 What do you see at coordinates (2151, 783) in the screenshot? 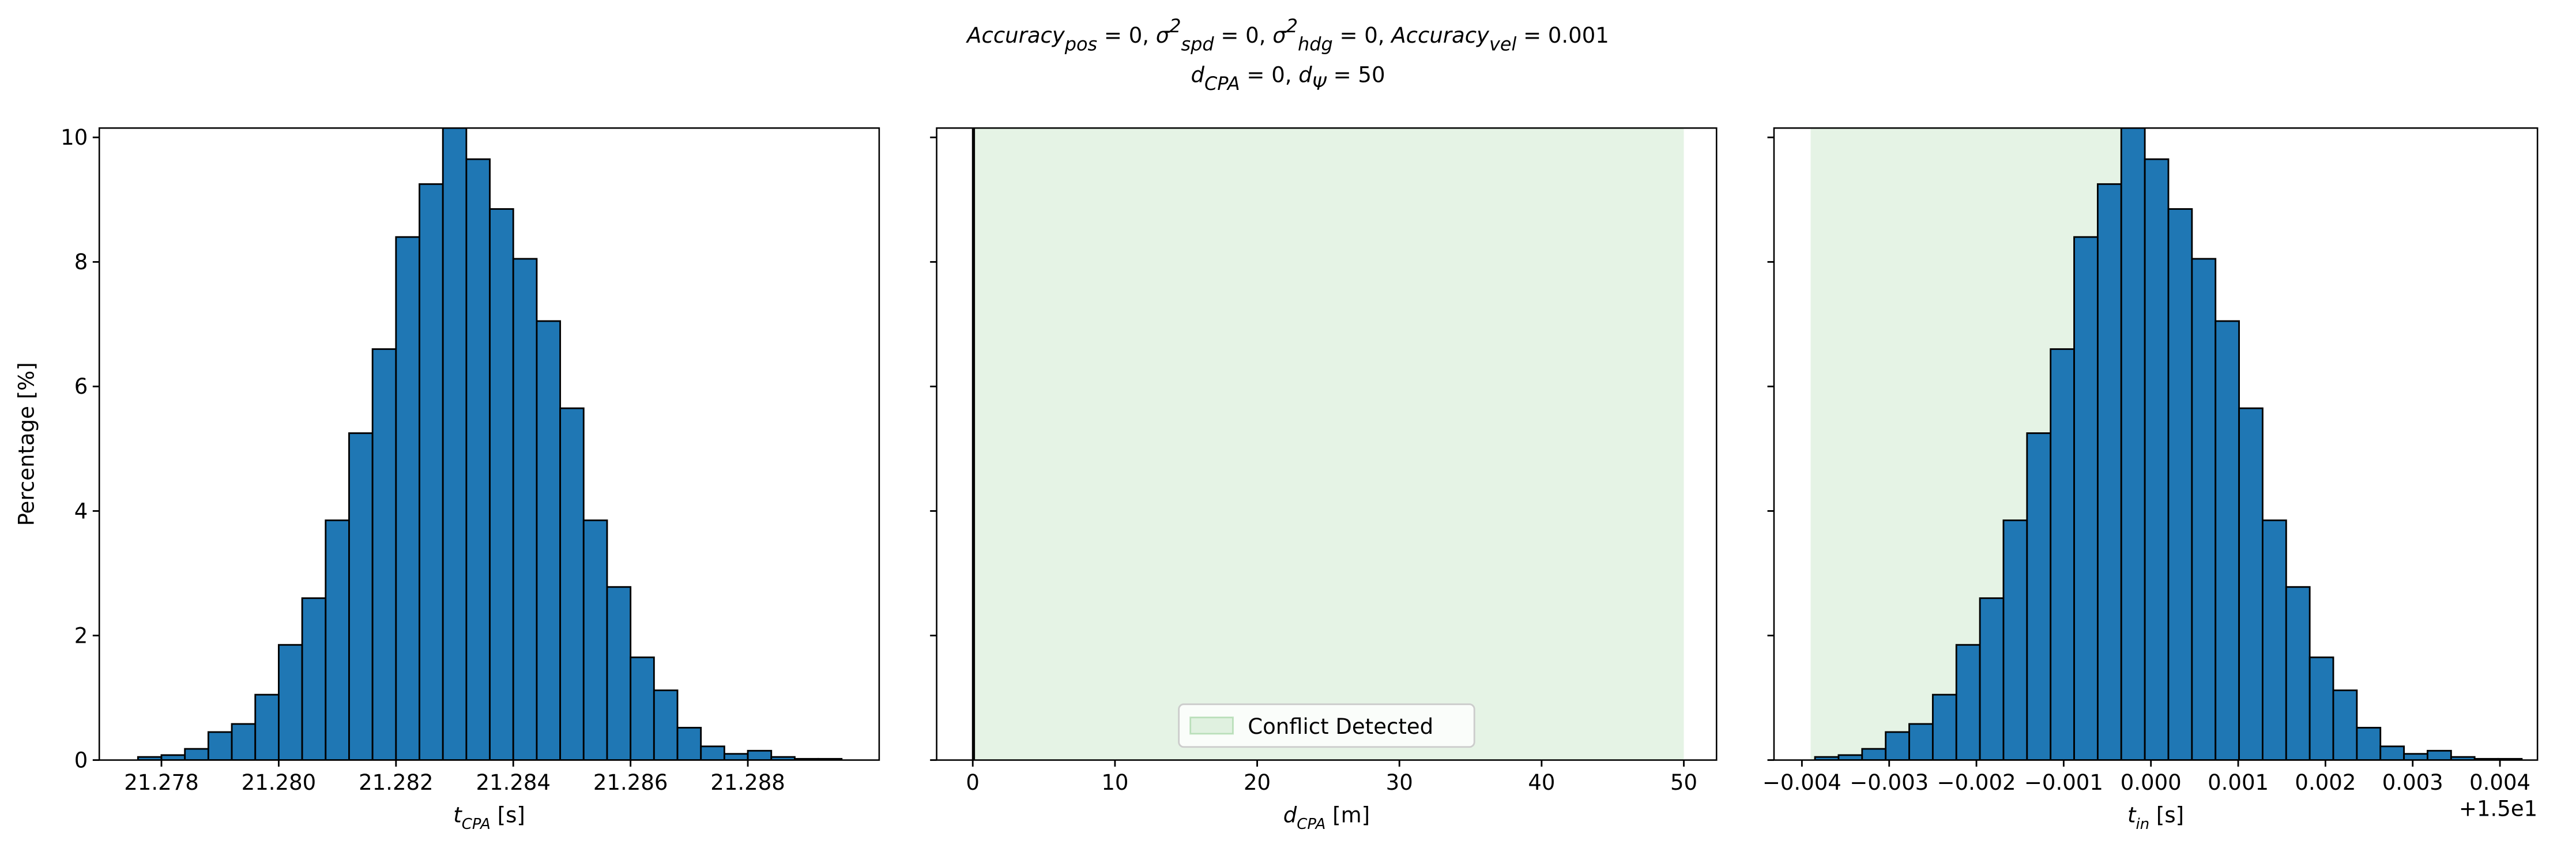
I see `x-tick-label: 0.000` at bounding box center [2151, 783].